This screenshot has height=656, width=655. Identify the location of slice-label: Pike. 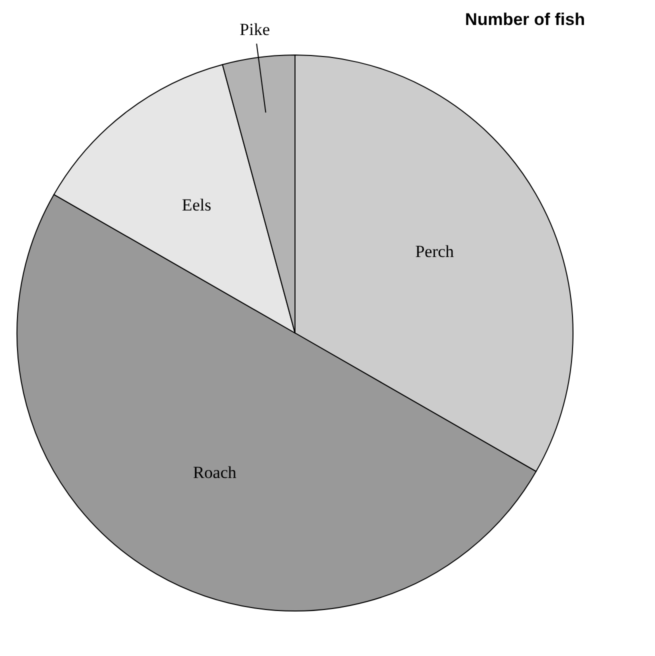
(255, 29).